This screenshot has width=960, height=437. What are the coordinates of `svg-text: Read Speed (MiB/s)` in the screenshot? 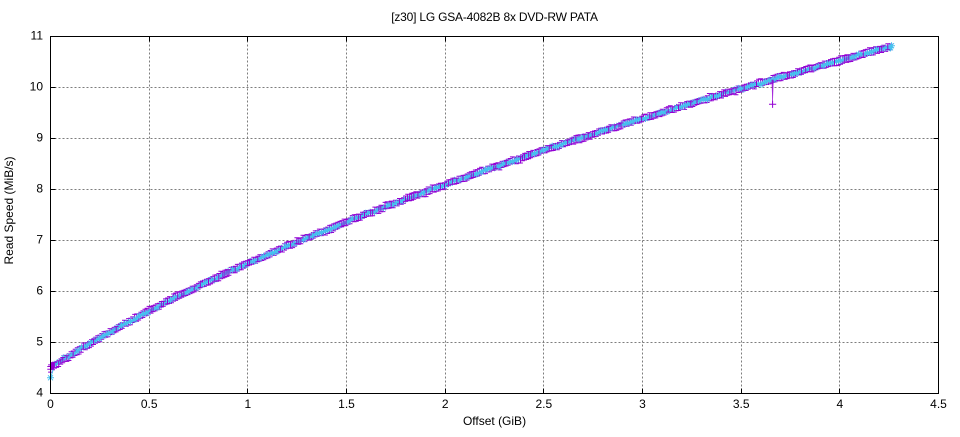 It's located at (9, 210).